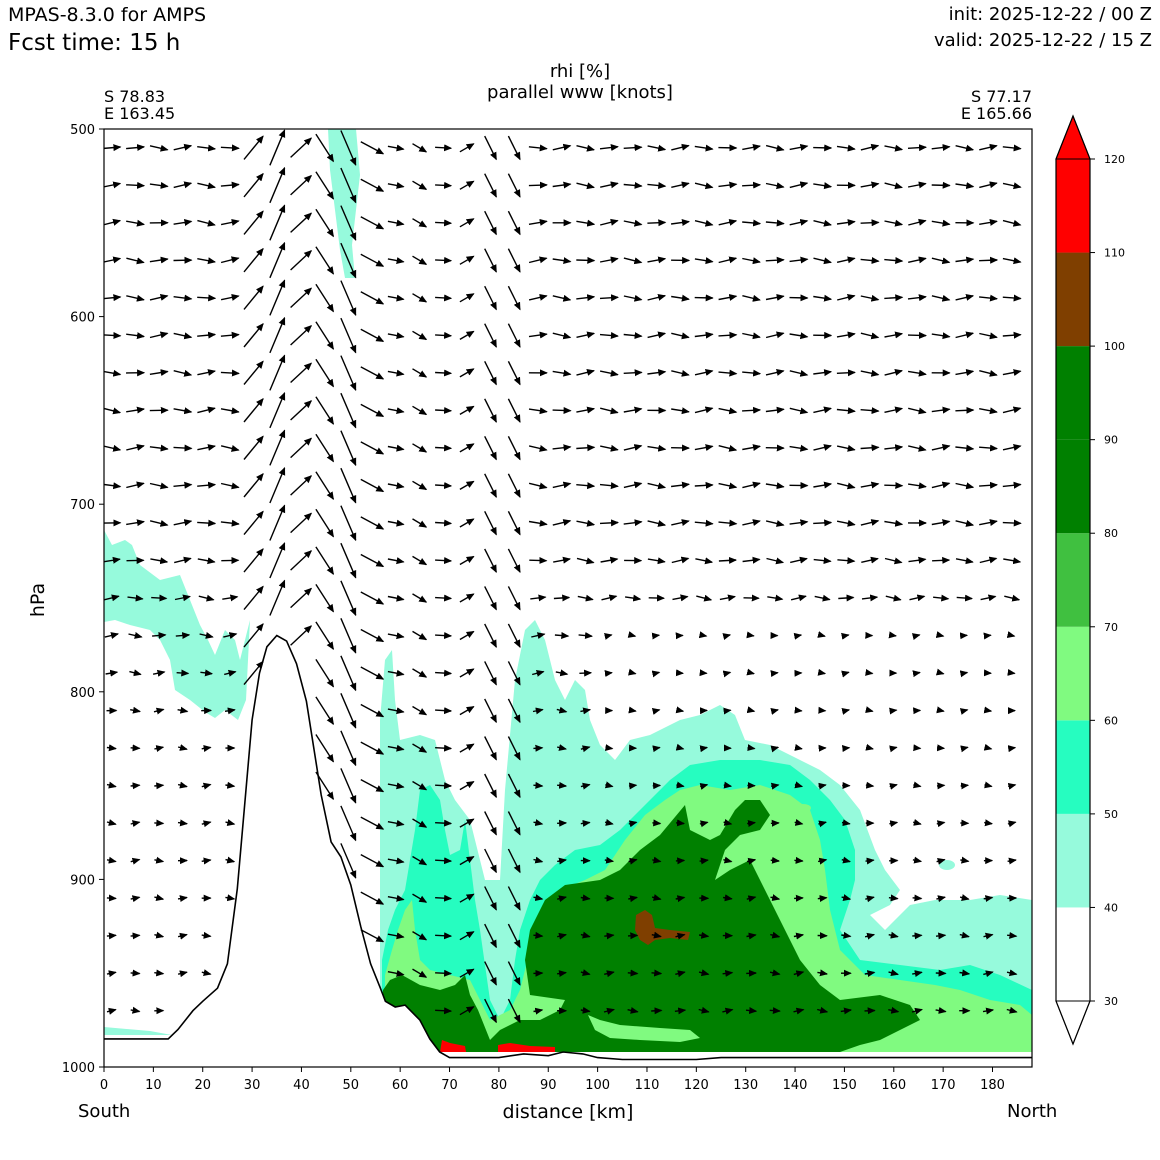 The height and width of the screenshot is (1160, 1160). What do you see at coordinates (795, 1085) in the screenshot?
I see `x-tick-label: 140` at bounding box center [795, 1085].